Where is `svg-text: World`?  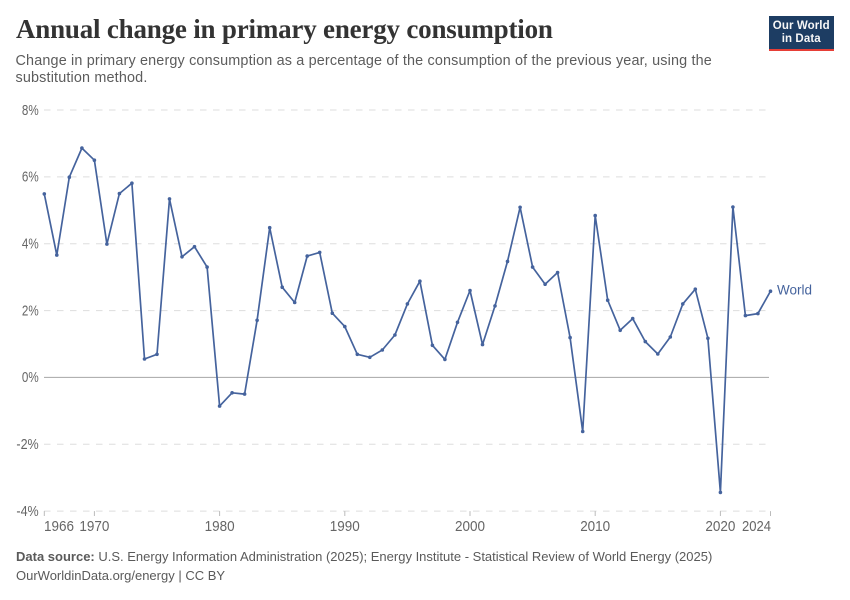
svg-text: World is located at coordinates (794, 290).